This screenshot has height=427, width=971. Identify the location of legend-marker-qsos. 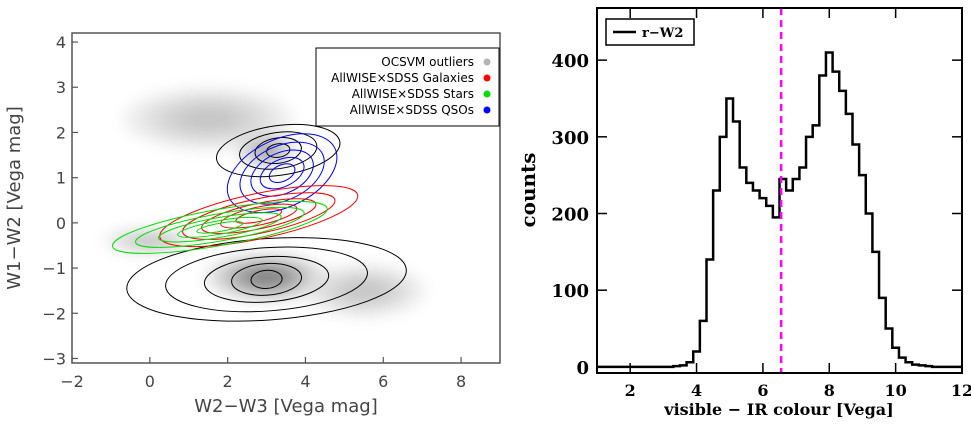
(487, 110).